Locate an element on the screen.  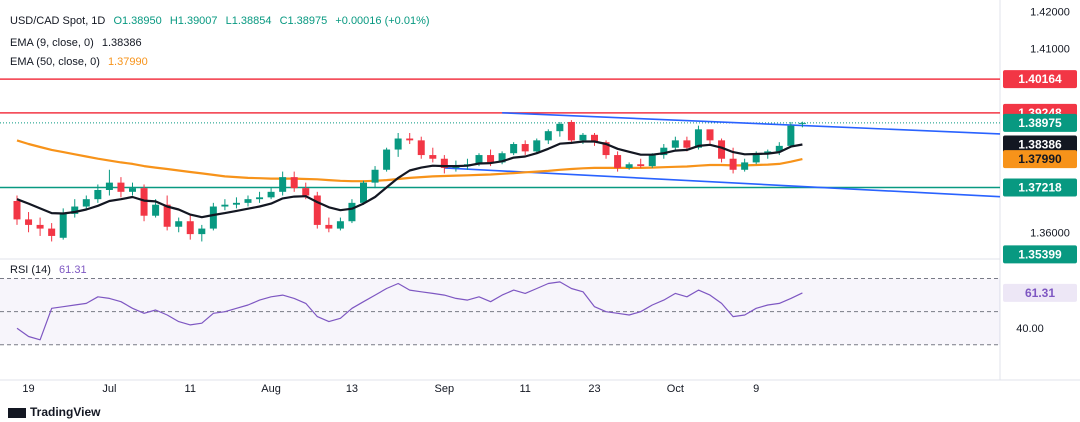
ema50-label: EMA (50, close, 0) is located at coordinates (55, 62).